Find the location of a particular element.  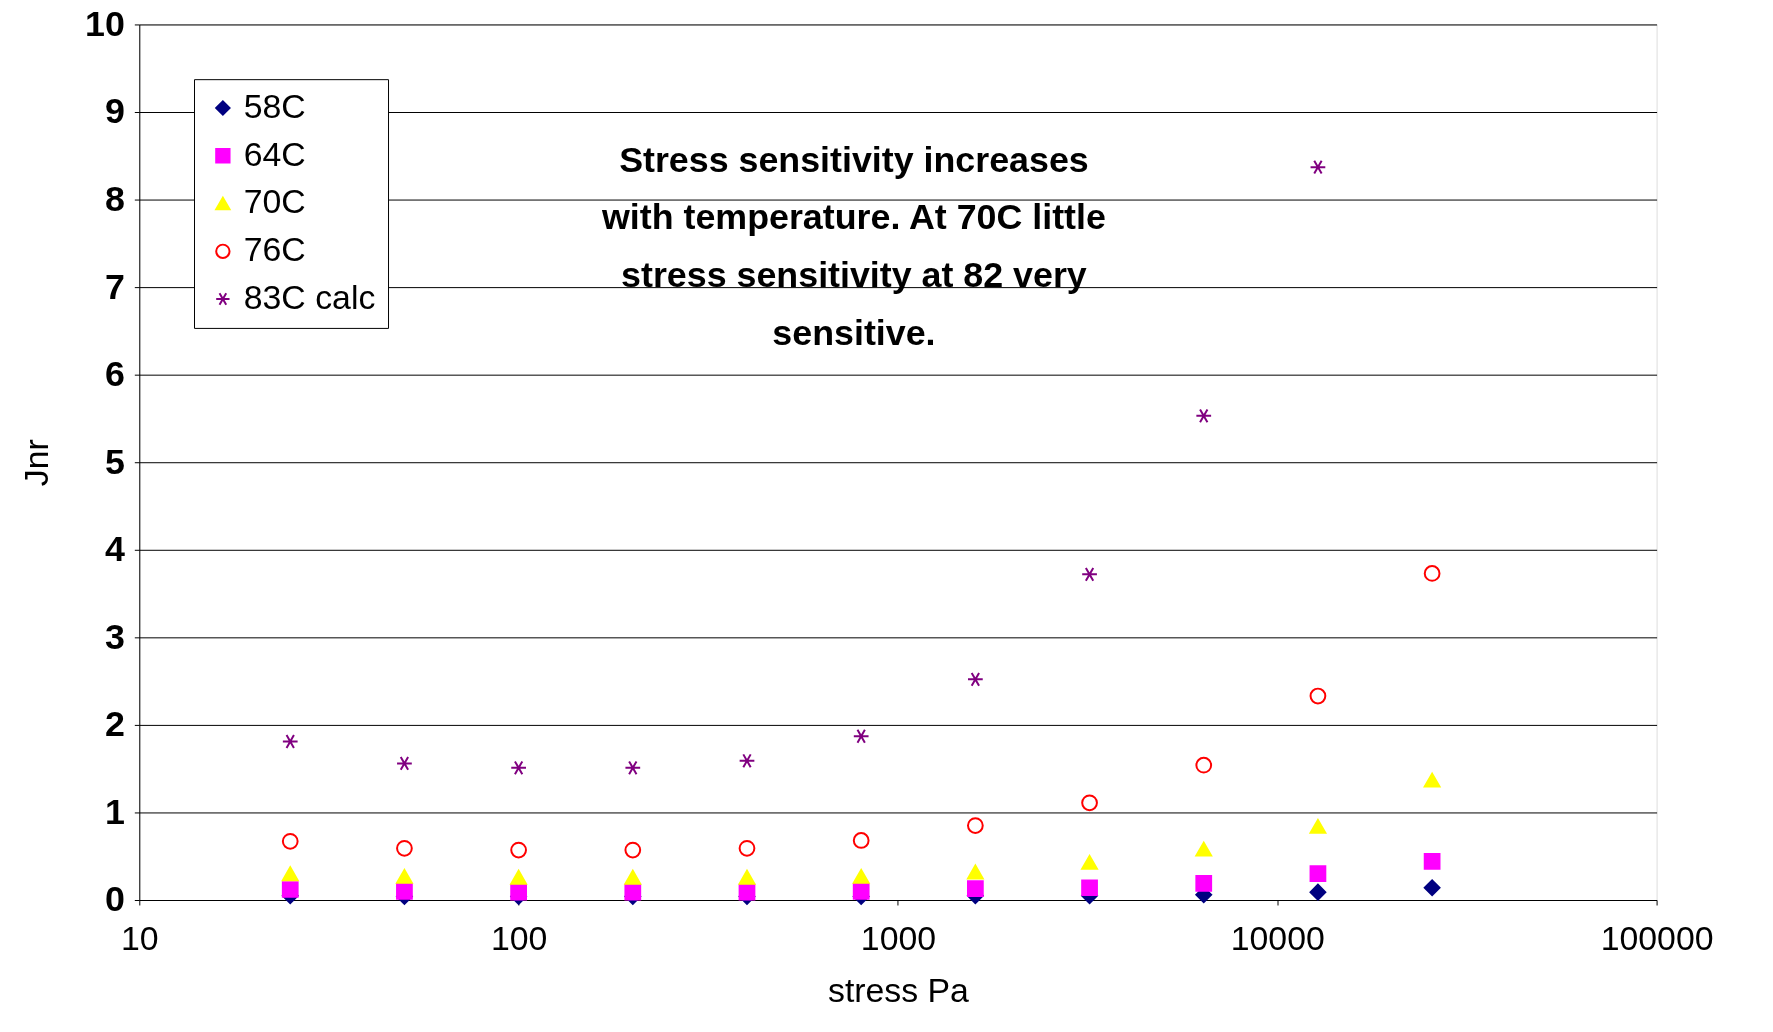

y-tick-label: 8 is located at coordinates (114, 199).